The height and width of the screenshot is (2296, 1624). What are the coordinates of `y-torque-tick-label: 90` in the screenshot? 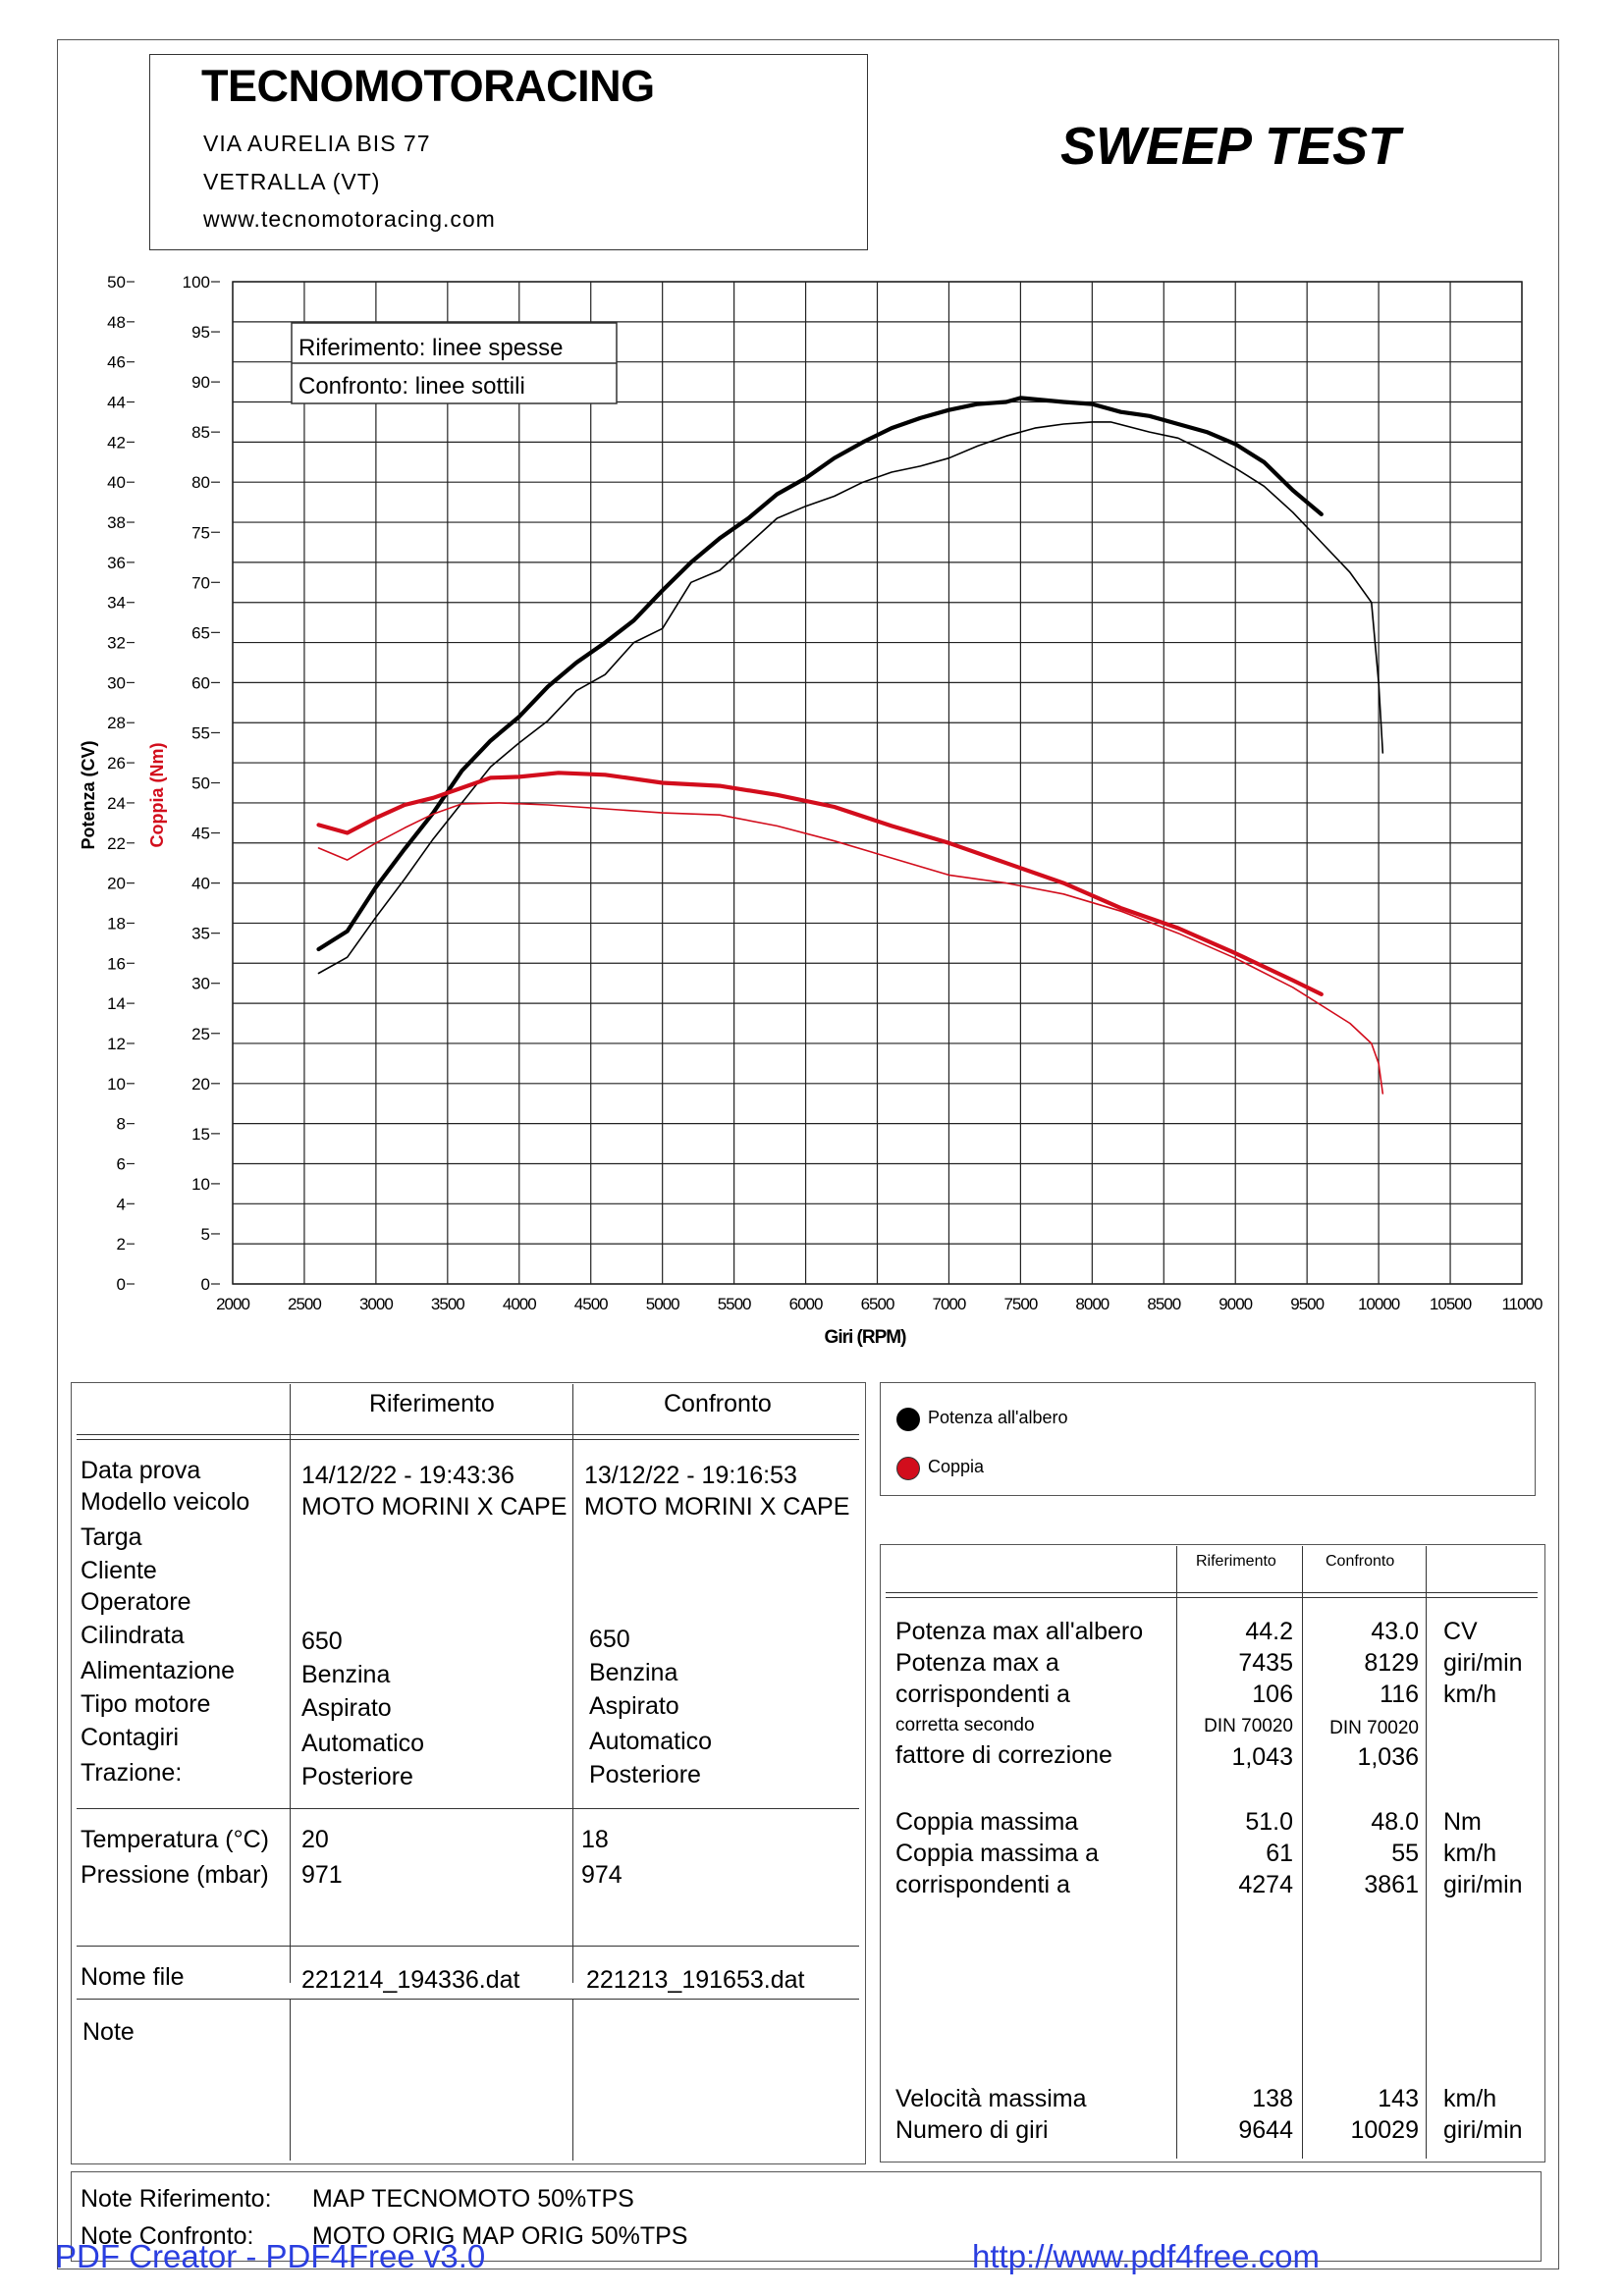 It's located at (200, 382).